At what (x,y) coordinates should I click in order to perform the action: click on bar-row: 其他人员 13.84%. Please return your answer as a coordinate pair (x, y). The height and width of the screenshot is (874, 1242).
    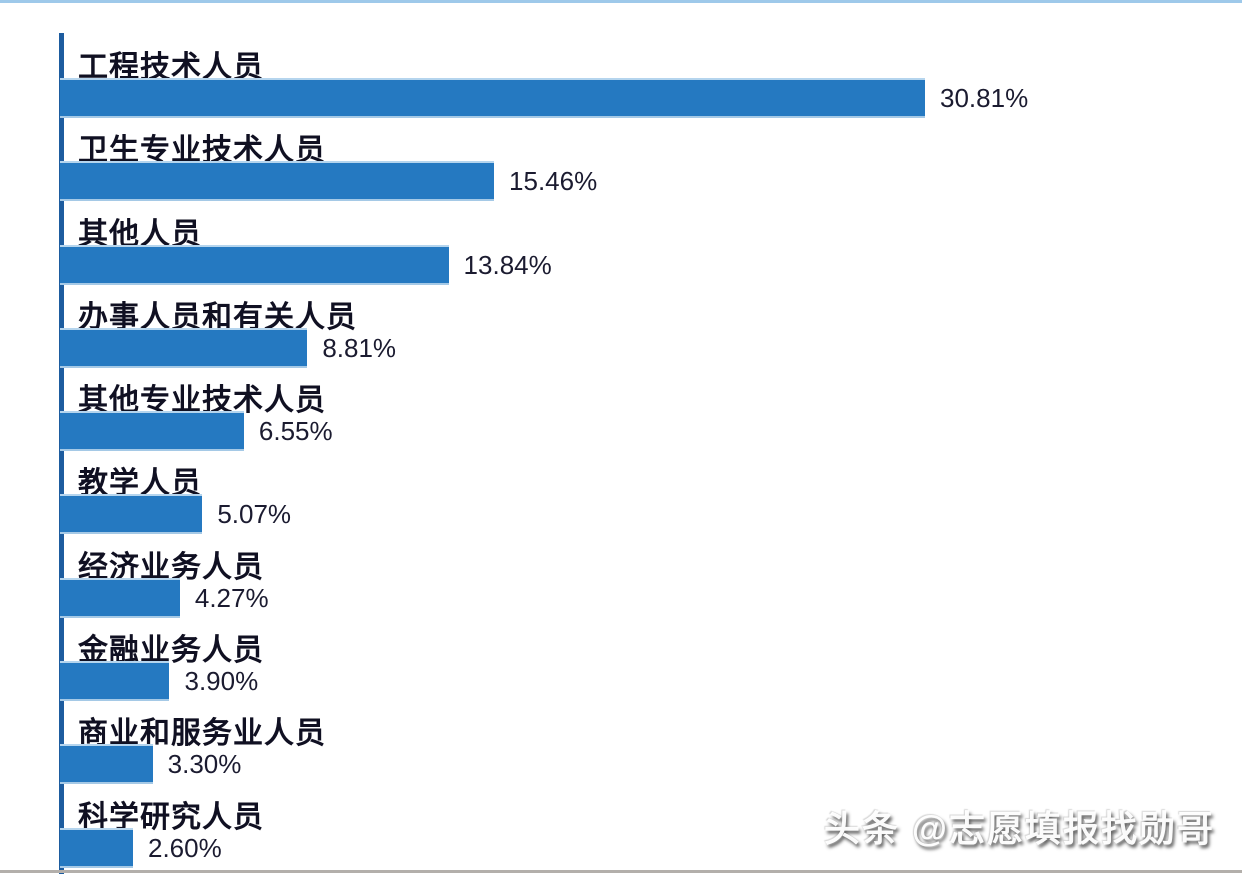
    Looking at the image, I should click on (651, 242).